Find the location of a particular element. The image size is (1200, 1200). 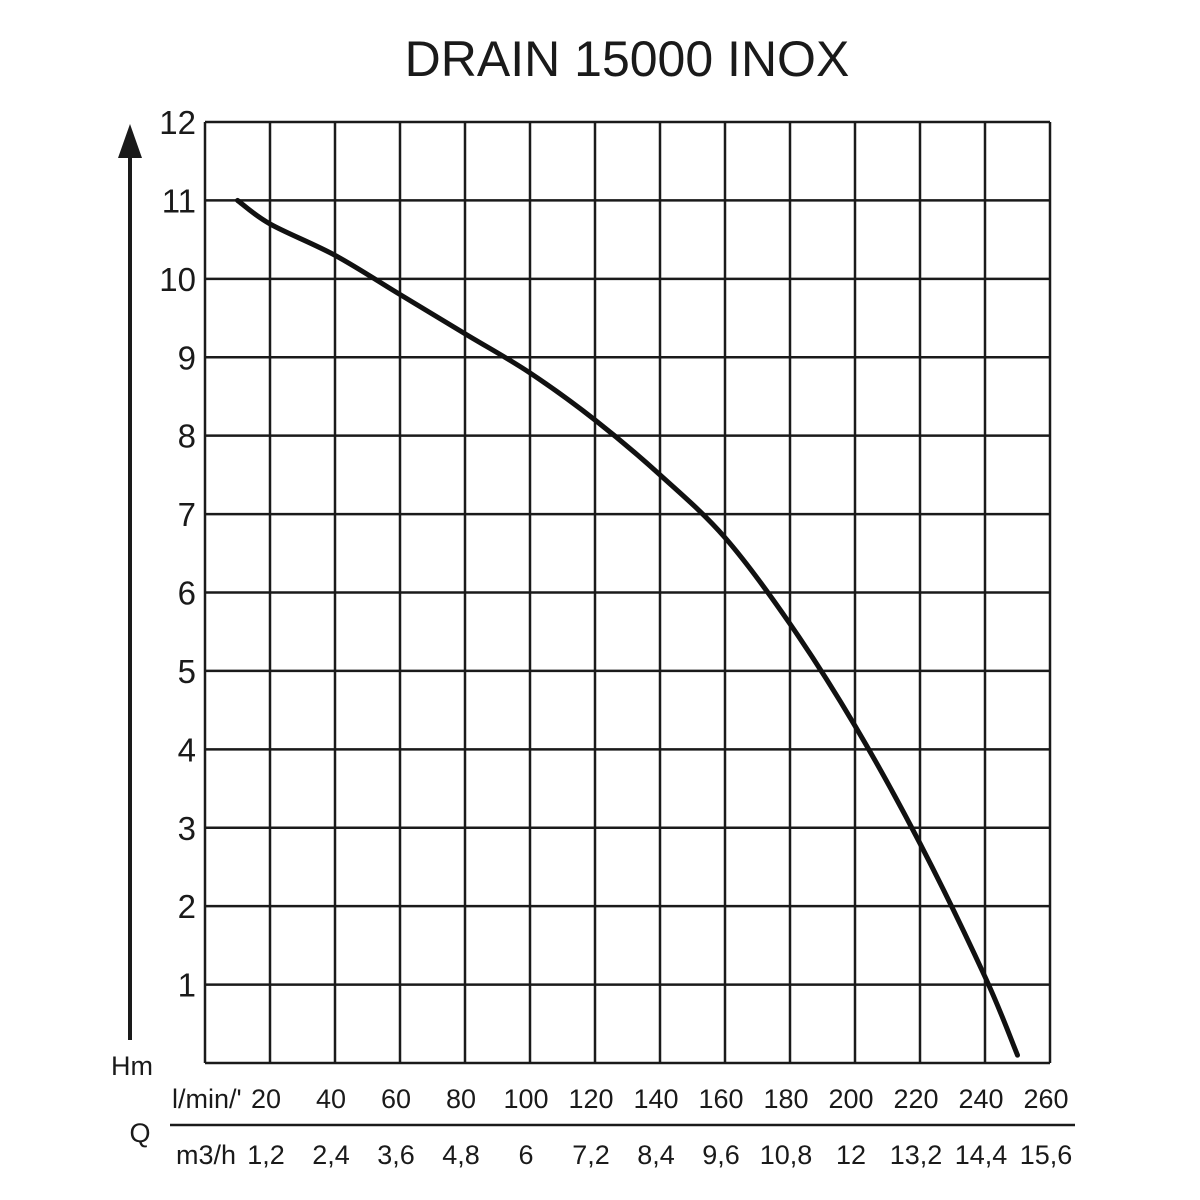

x-tick-label-lmin: 100 is located at coordinates (525, 1099).